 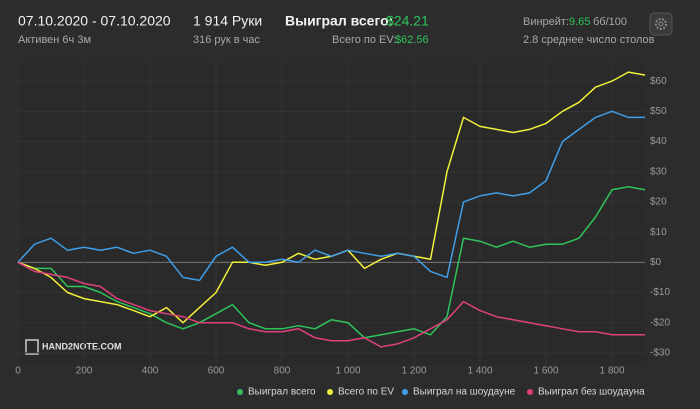 What do you see at coordinates (84, 371) in the screenshot?
I see `x-tick-label: 200` at bounding box center [84, 371].